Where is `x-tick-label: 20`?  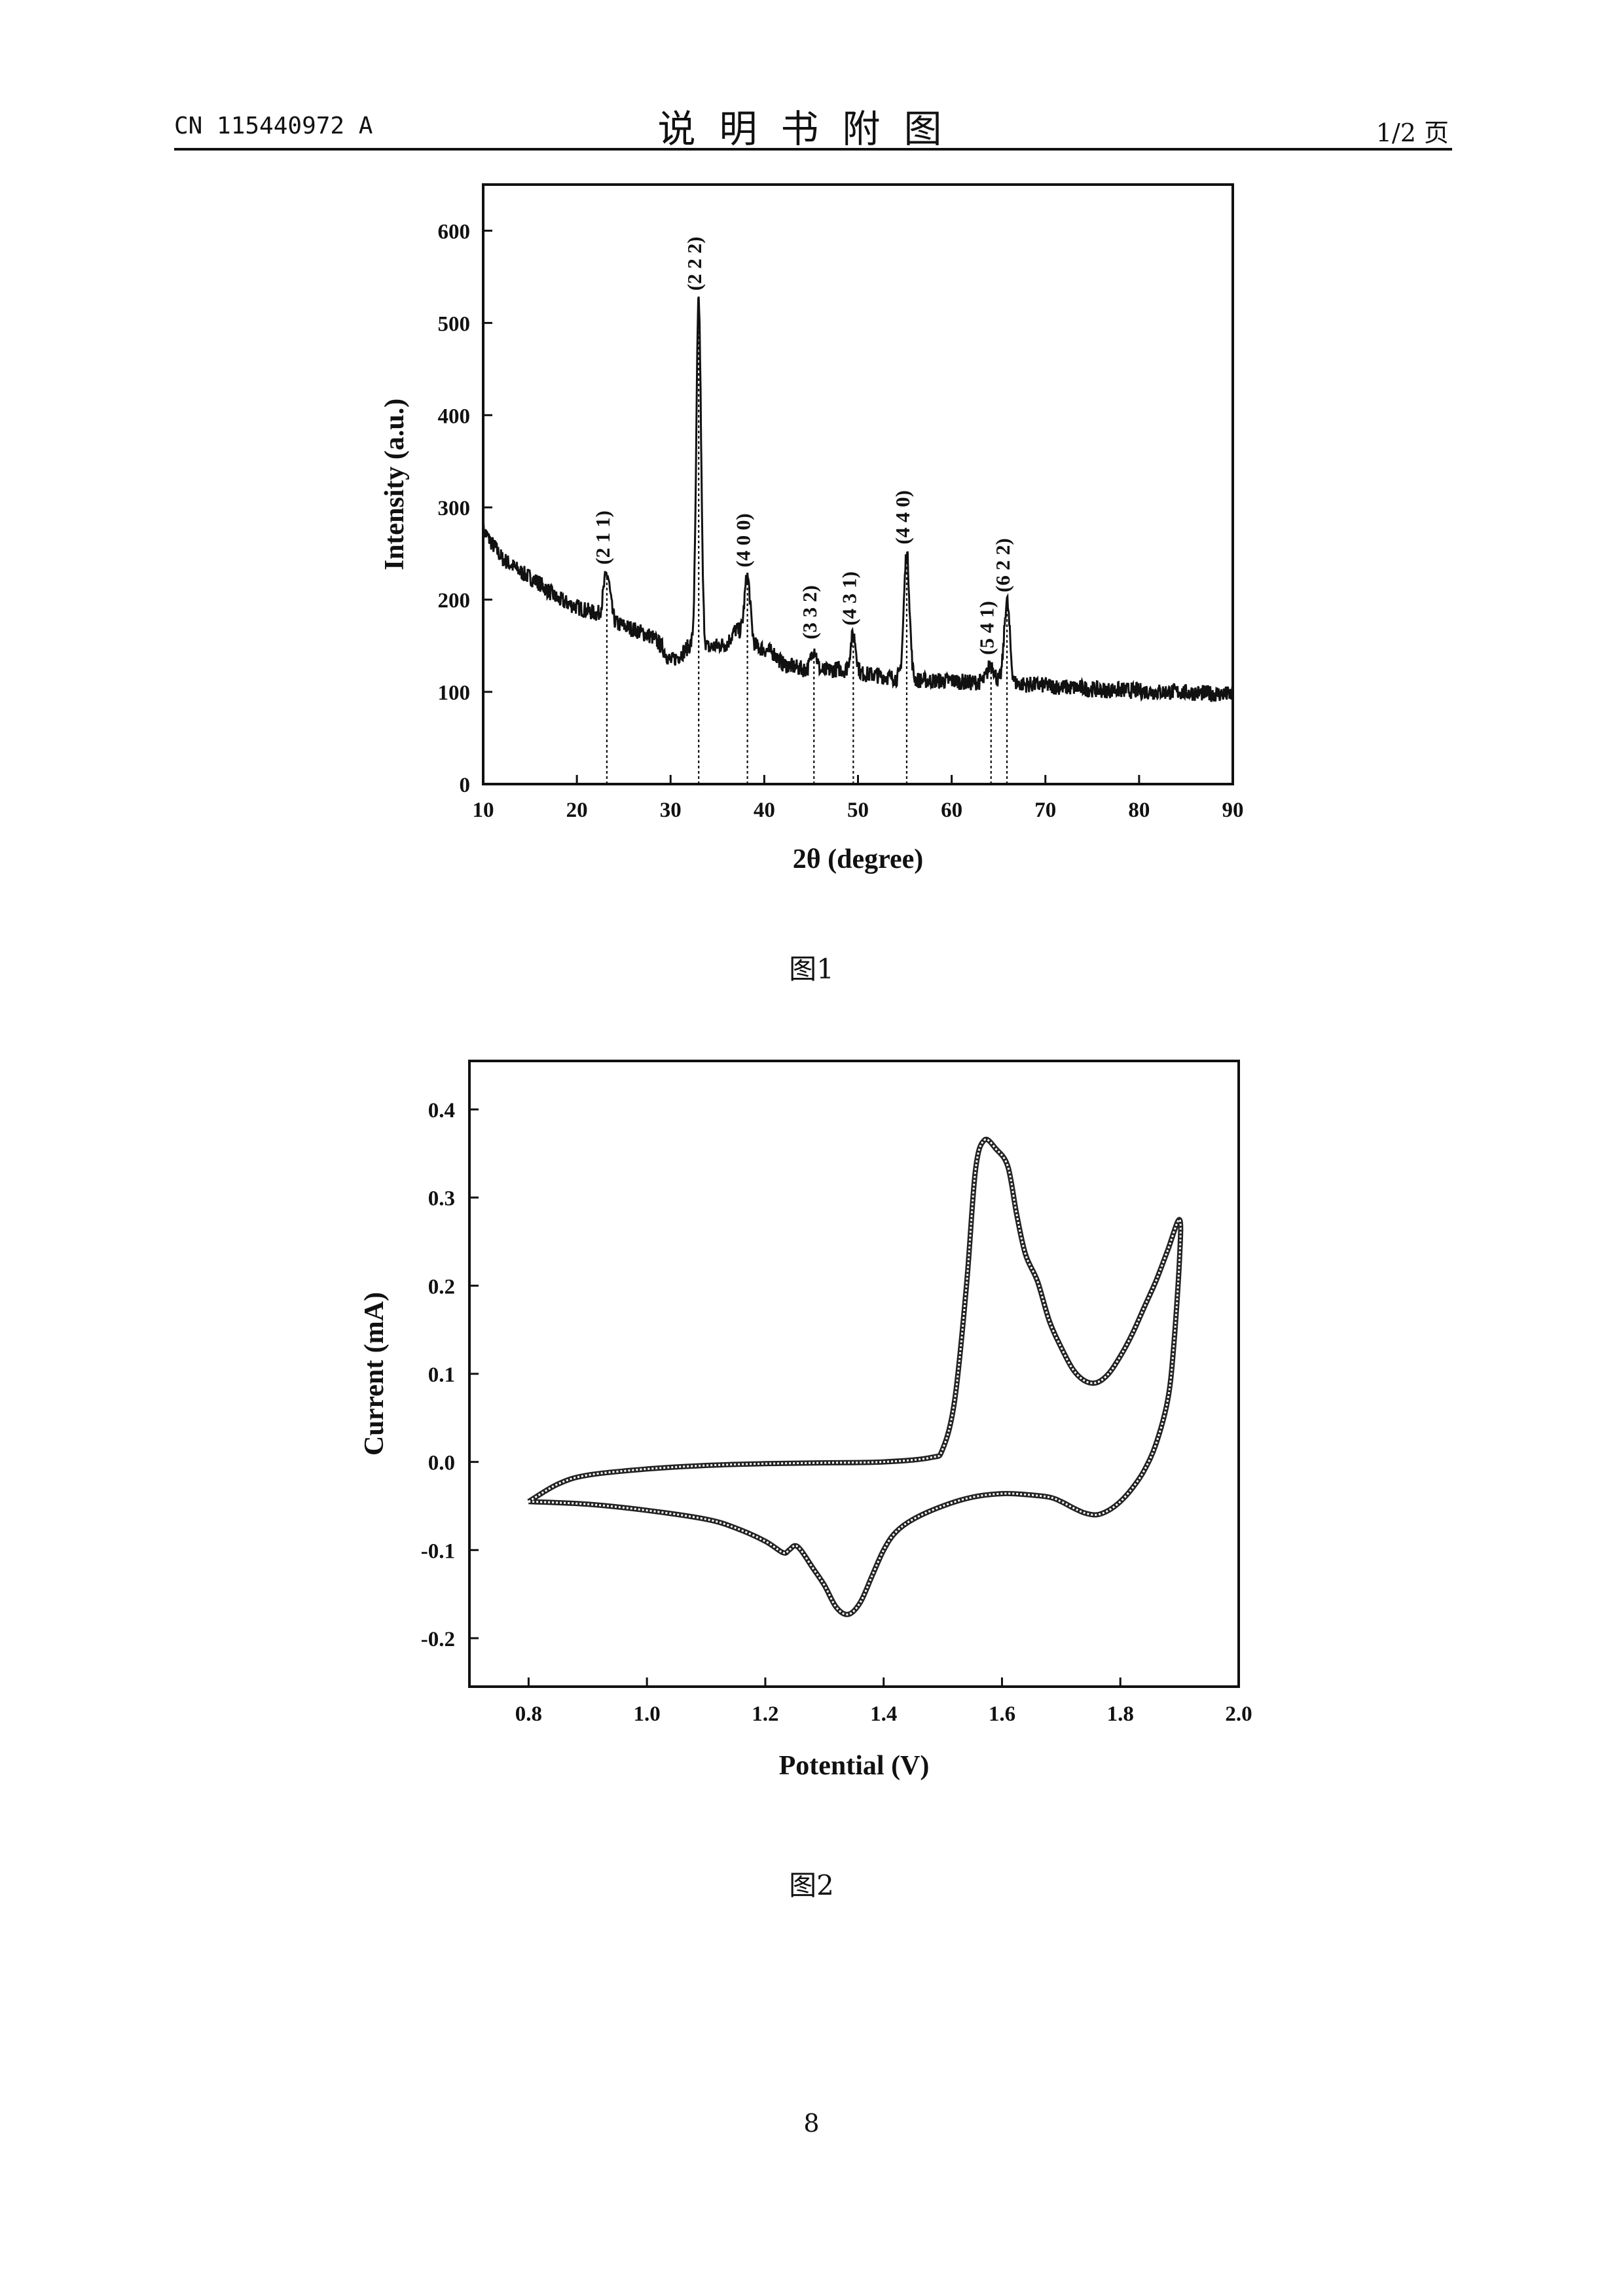 x-tick-label: 20 is located at coordinates (577, 810).